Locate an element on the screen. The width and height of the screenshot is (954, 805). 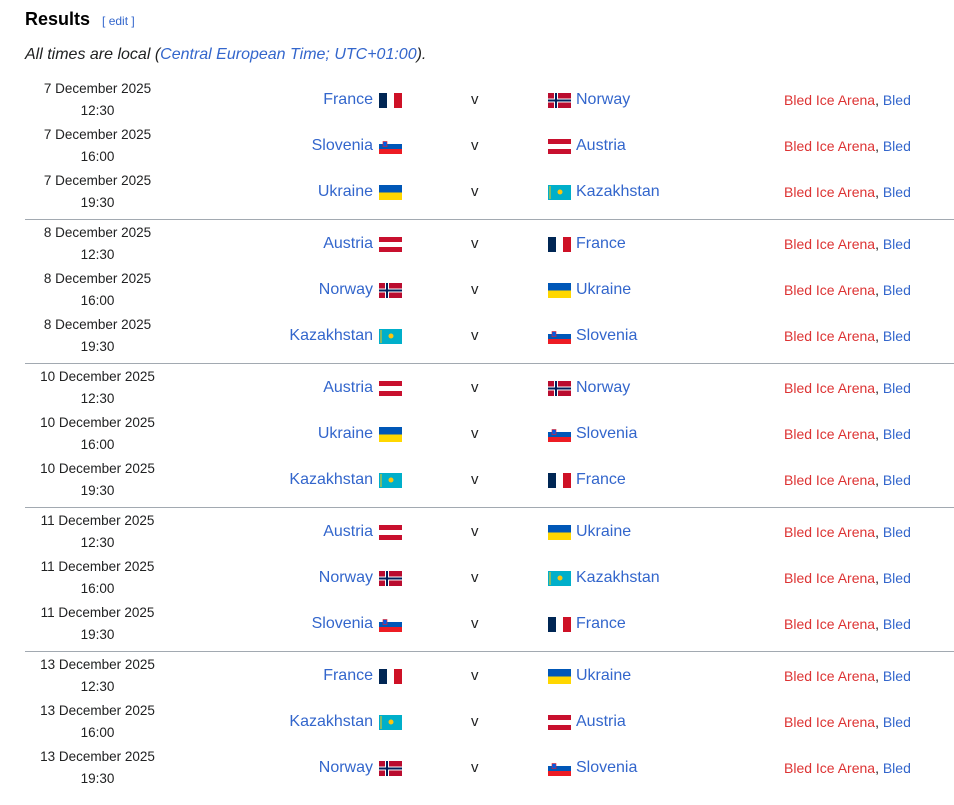
away-team: Austria is located at coordinates (587, 722).